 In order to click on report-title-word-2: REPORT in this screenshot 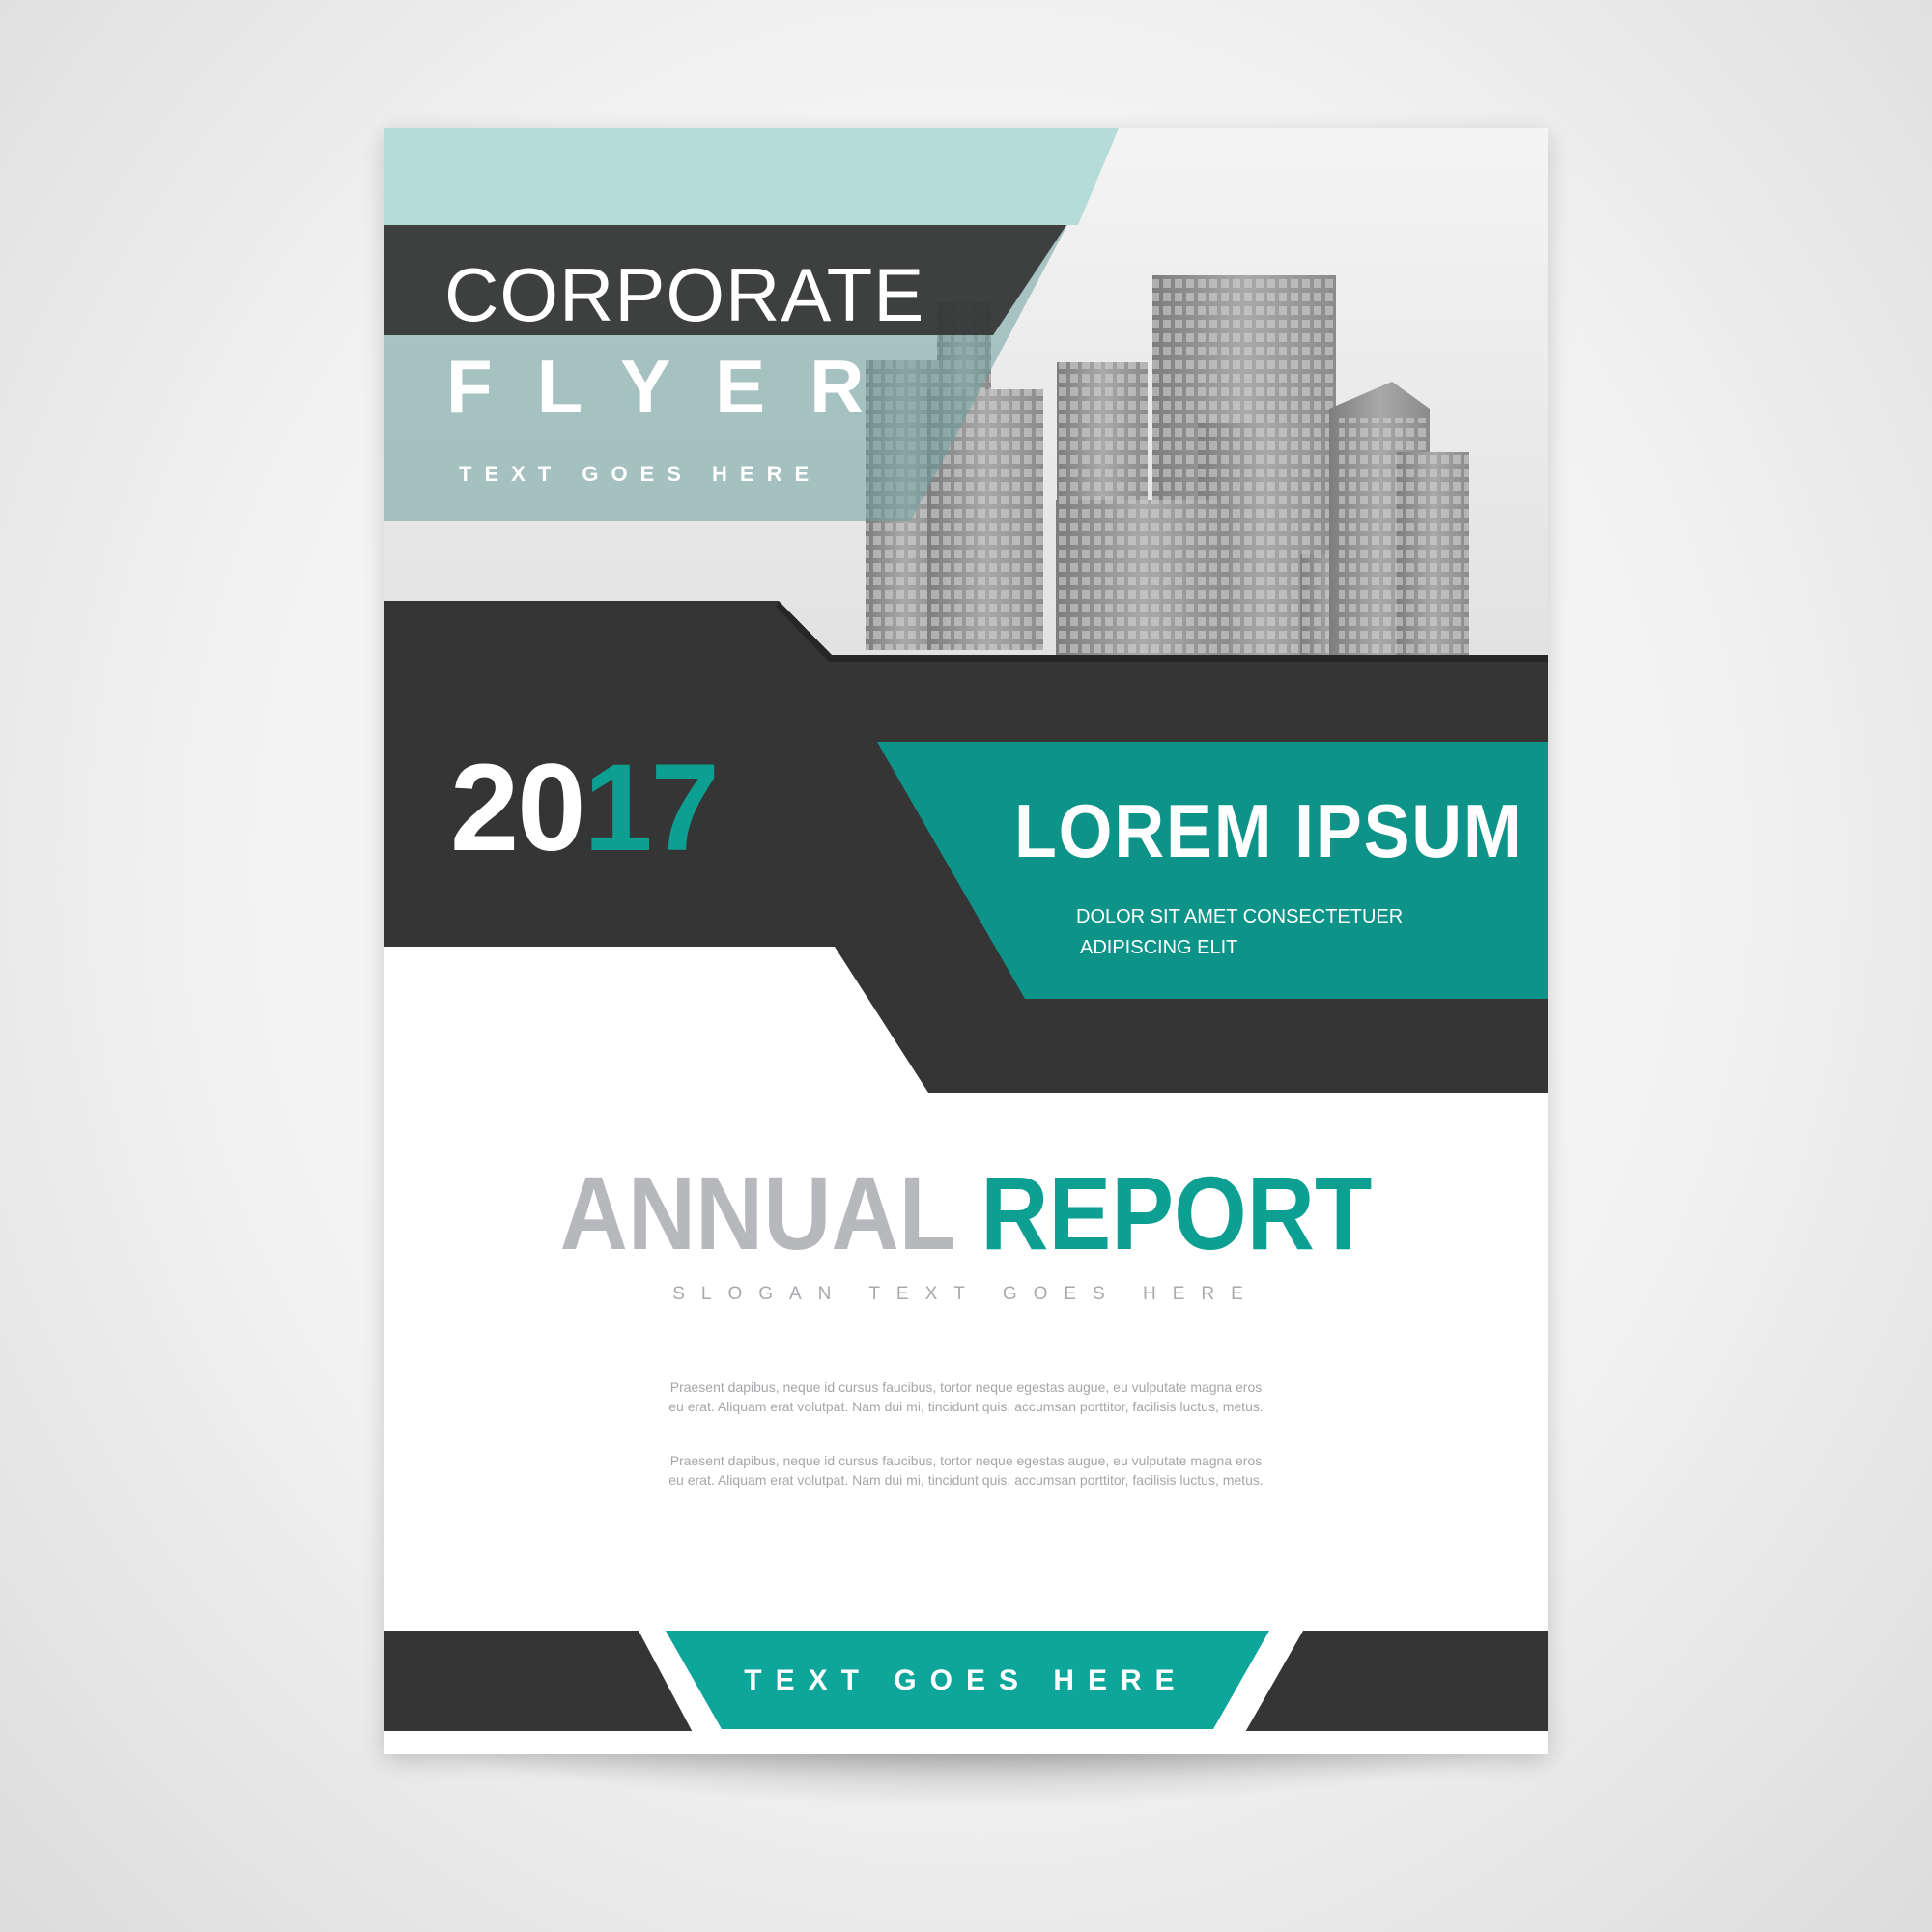, I will do `click(1176, 1212)`.